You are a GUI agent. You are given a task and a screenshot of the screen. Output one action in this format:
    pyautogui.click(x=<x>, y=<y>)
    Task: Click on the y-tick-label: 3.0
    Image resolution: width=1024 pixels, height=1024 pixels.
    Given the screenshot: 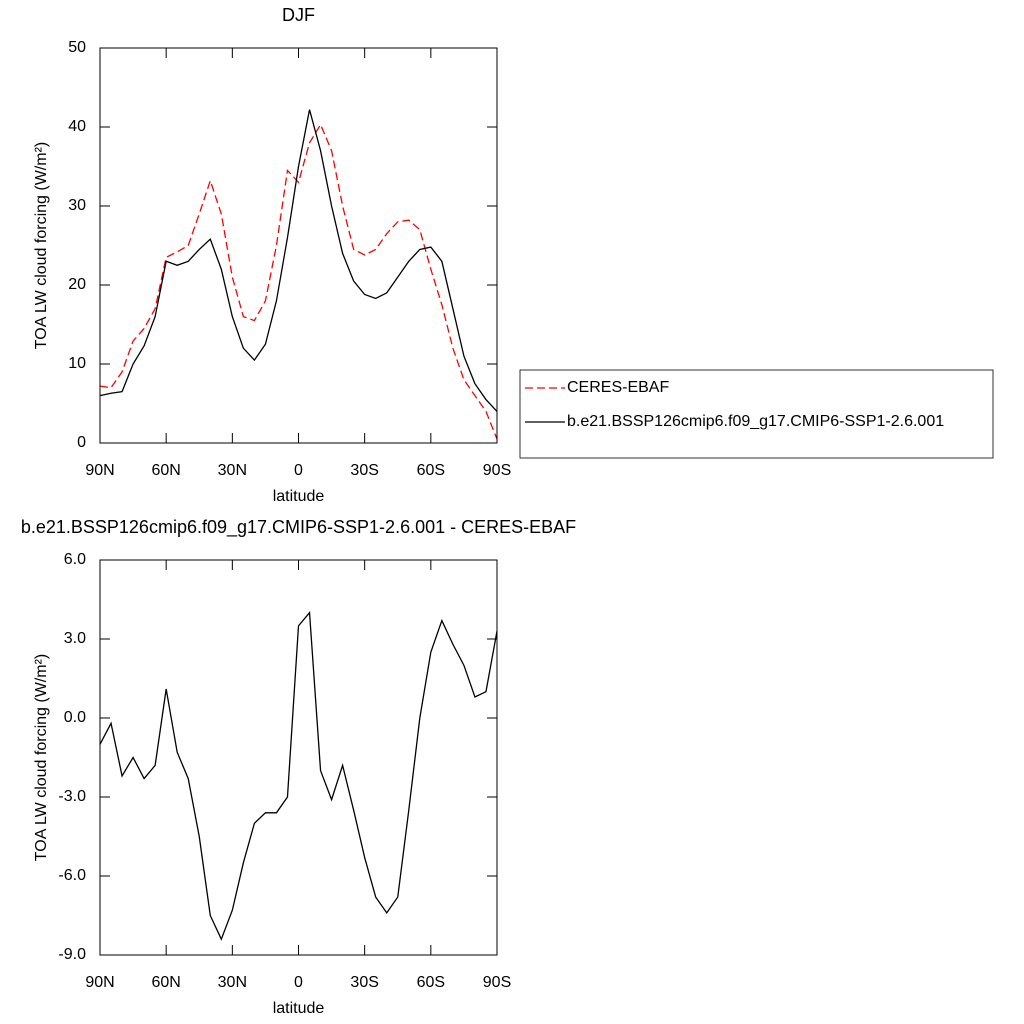 What is the action you would take?
    pyautogui.click(x=75, y=638)
    